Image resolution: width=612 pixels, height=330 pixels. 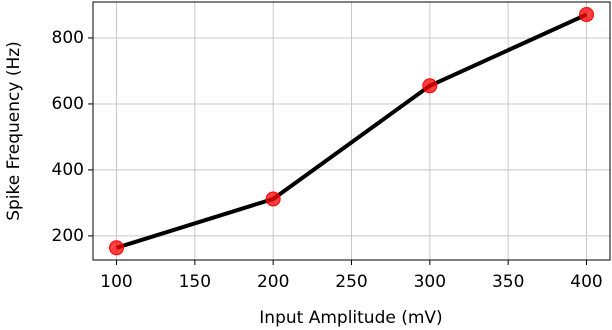 What do you see at coordinates (508, 282) in the screenshot?
I see `x-tick-label: 350` at bounding box center [508, 282].